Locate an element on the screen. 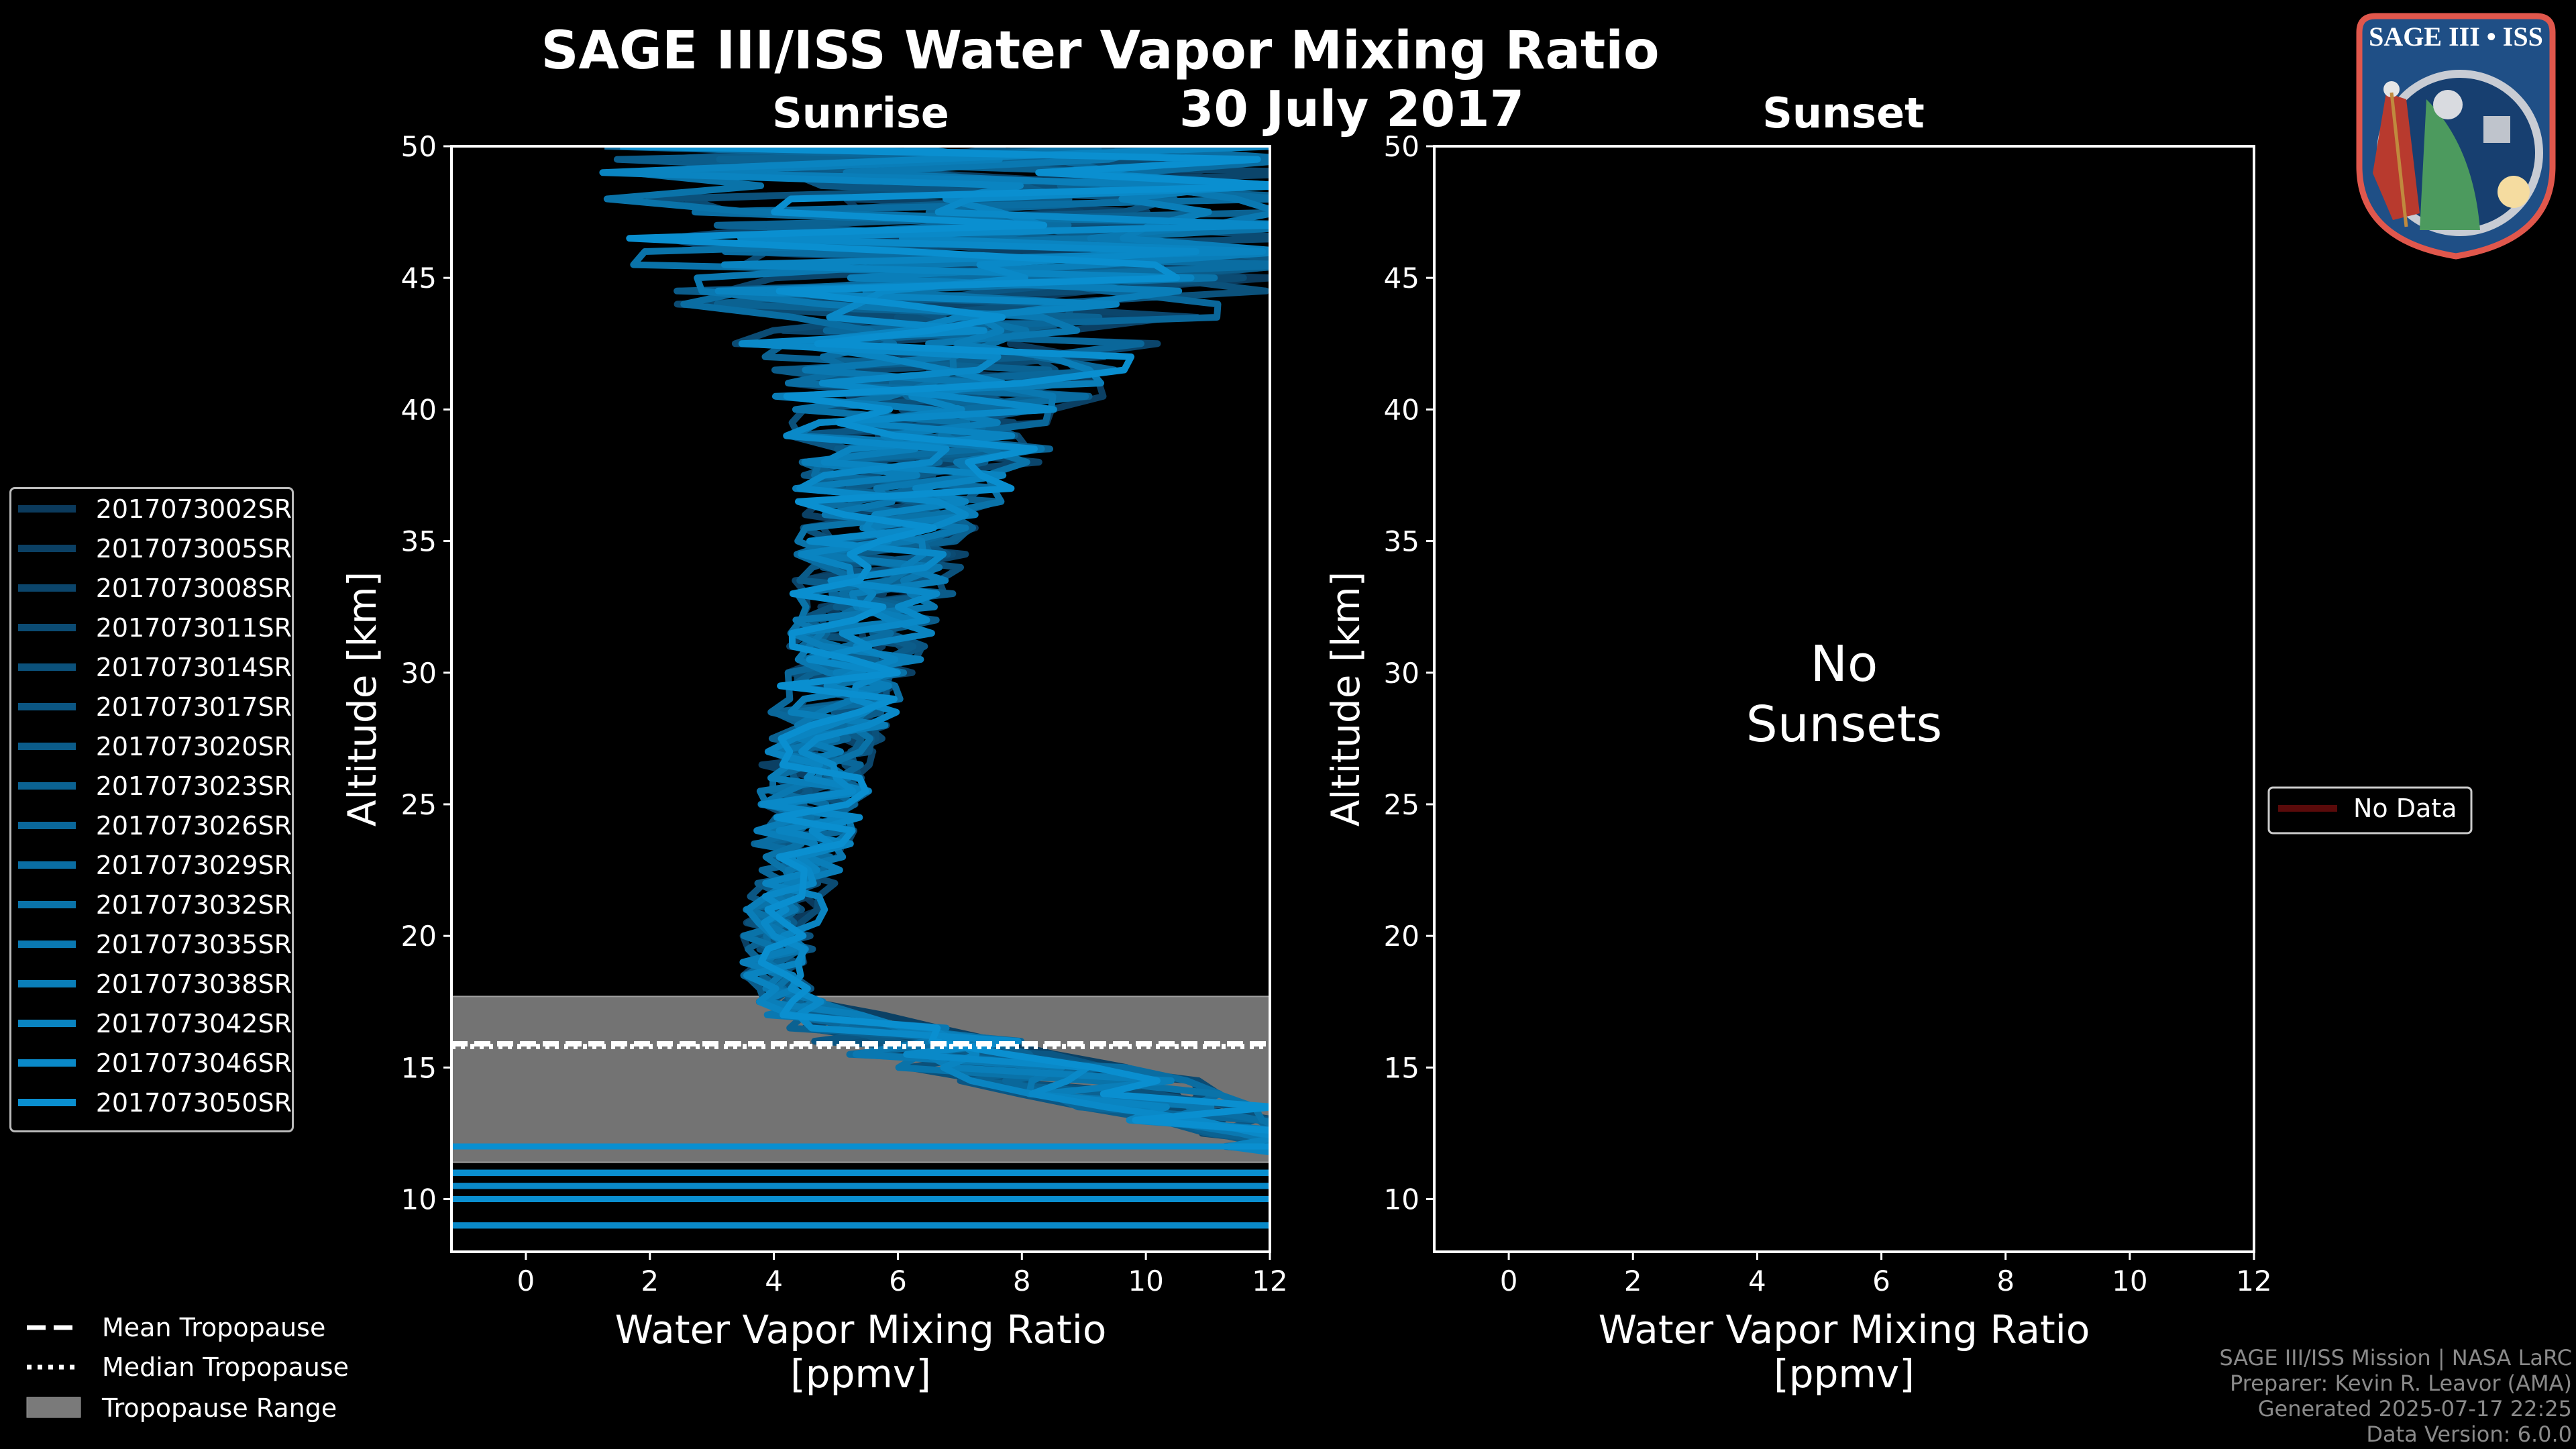 The image size is (2576, 1449). legend-label: 2017073014SR is located at coordinates (193, 667).